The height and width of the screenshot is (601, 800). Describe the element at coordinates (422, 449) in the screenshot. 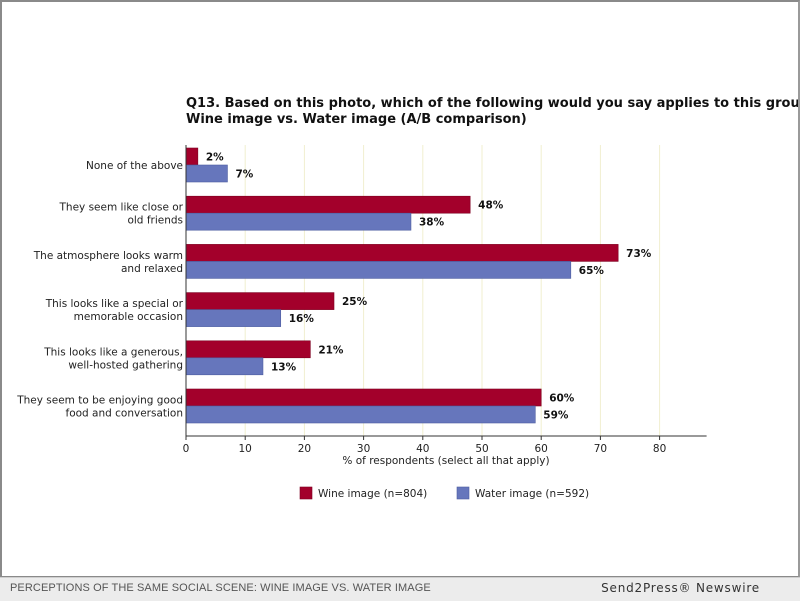

I see `x-tick-label: 40` at that location.